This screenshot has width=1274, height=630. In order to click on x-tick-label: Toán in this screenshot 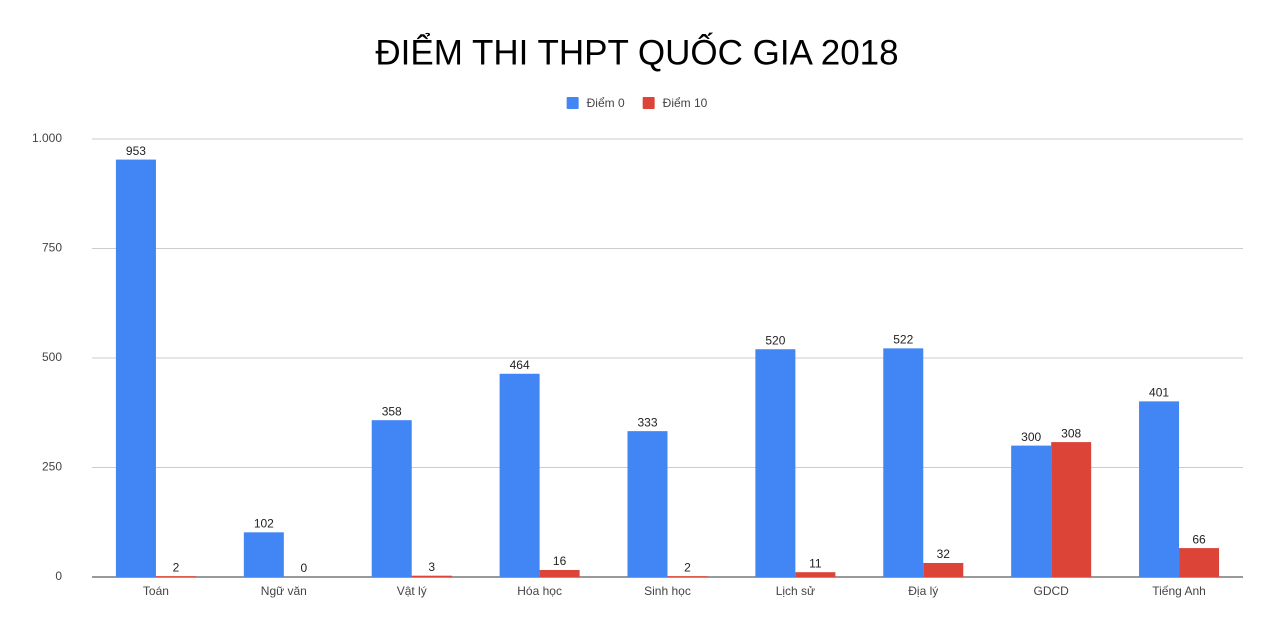, I will do `click(156, 591)`.